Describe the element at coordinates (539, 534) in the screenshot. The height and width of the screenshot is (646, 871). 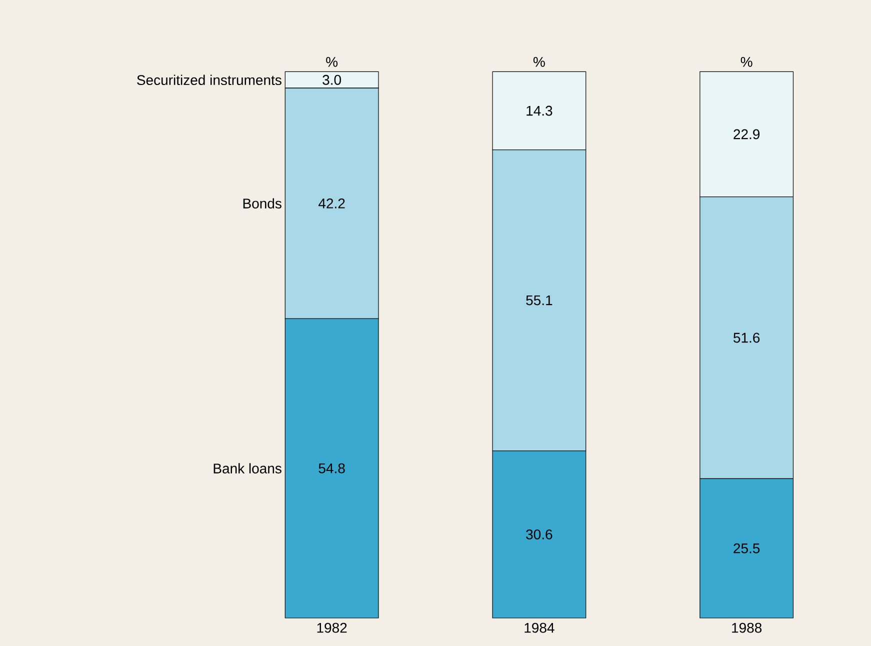
I see `data-label: 30.6` at that location.